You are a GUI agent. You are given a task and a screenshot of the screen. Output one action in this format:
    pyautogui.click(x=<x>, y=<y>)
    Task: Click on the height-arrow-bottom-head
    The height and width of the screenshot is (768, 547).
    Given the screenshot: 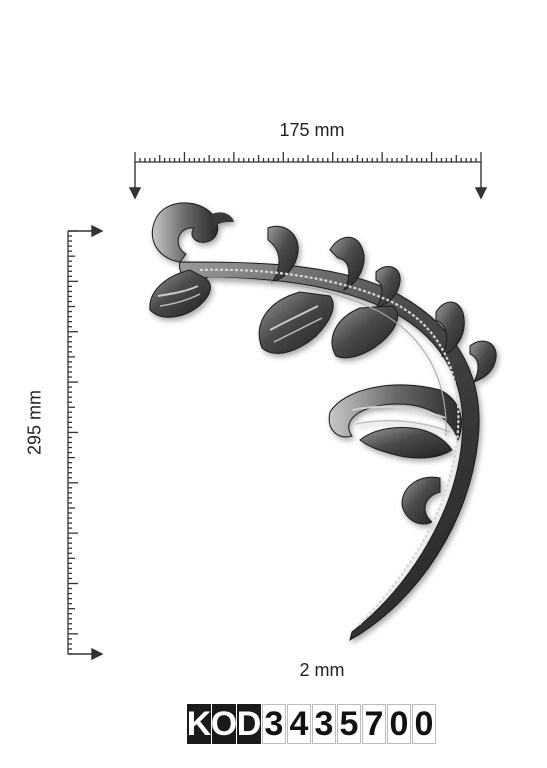 What is the action you would take?
    pyautogui.click(x=97, y=654)
    